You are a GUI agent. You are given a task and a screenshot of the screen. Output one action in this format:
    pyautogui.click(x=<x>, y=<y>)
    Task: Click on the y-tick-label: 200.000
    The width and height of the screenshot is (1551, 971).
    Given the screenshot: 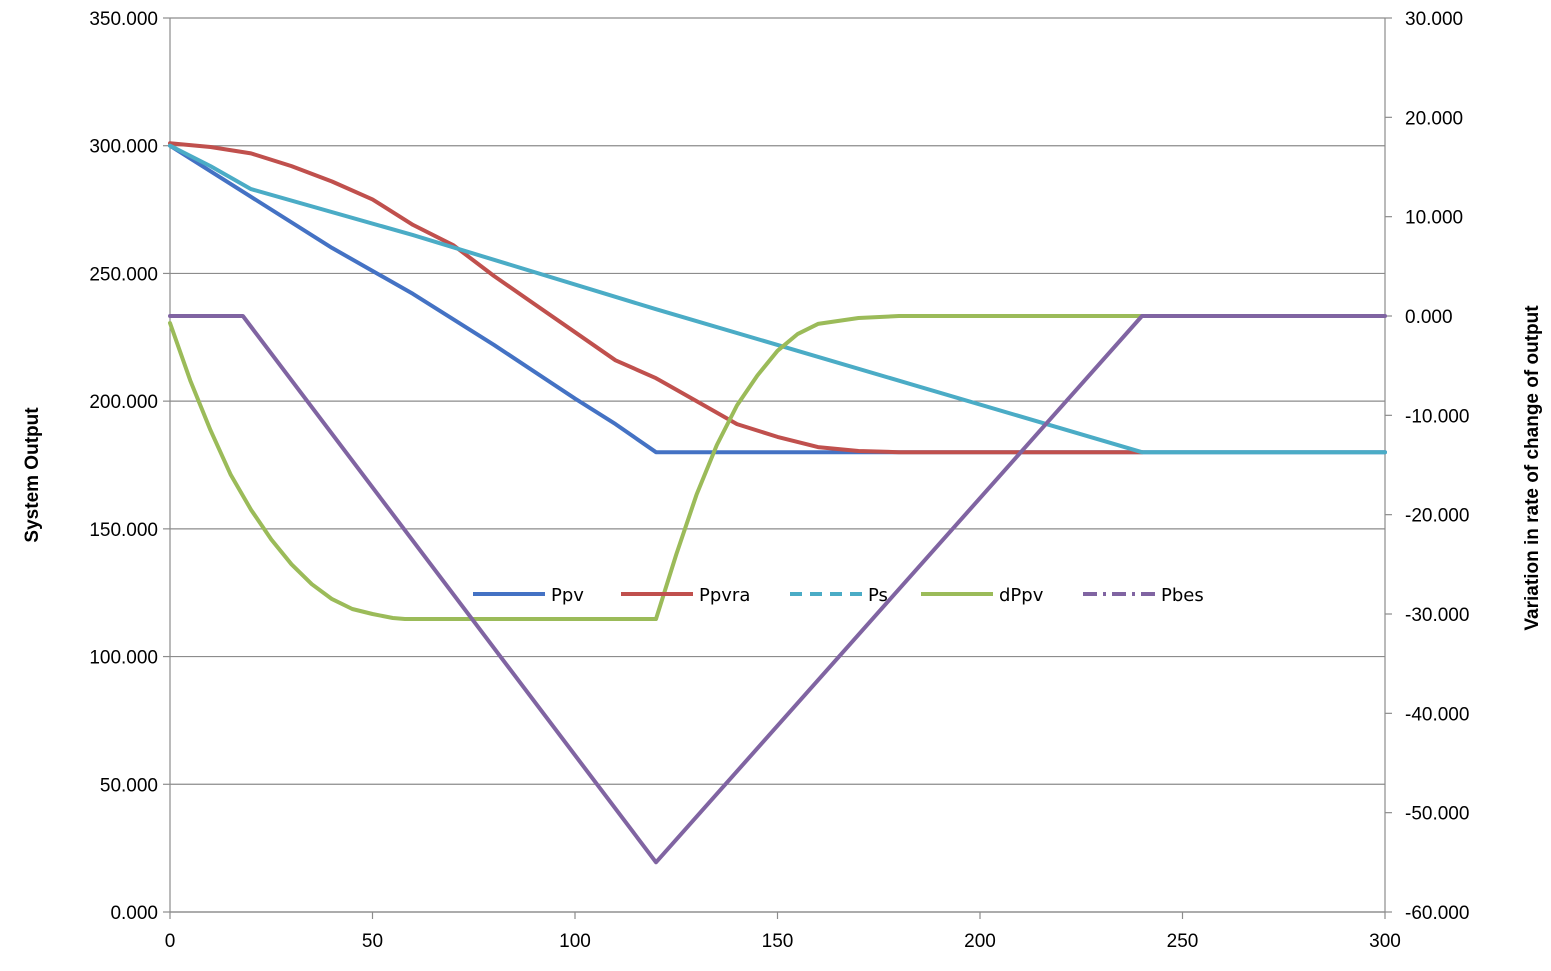 What is the action you would take?
    pyautogui.click(x=123, y=402)
    